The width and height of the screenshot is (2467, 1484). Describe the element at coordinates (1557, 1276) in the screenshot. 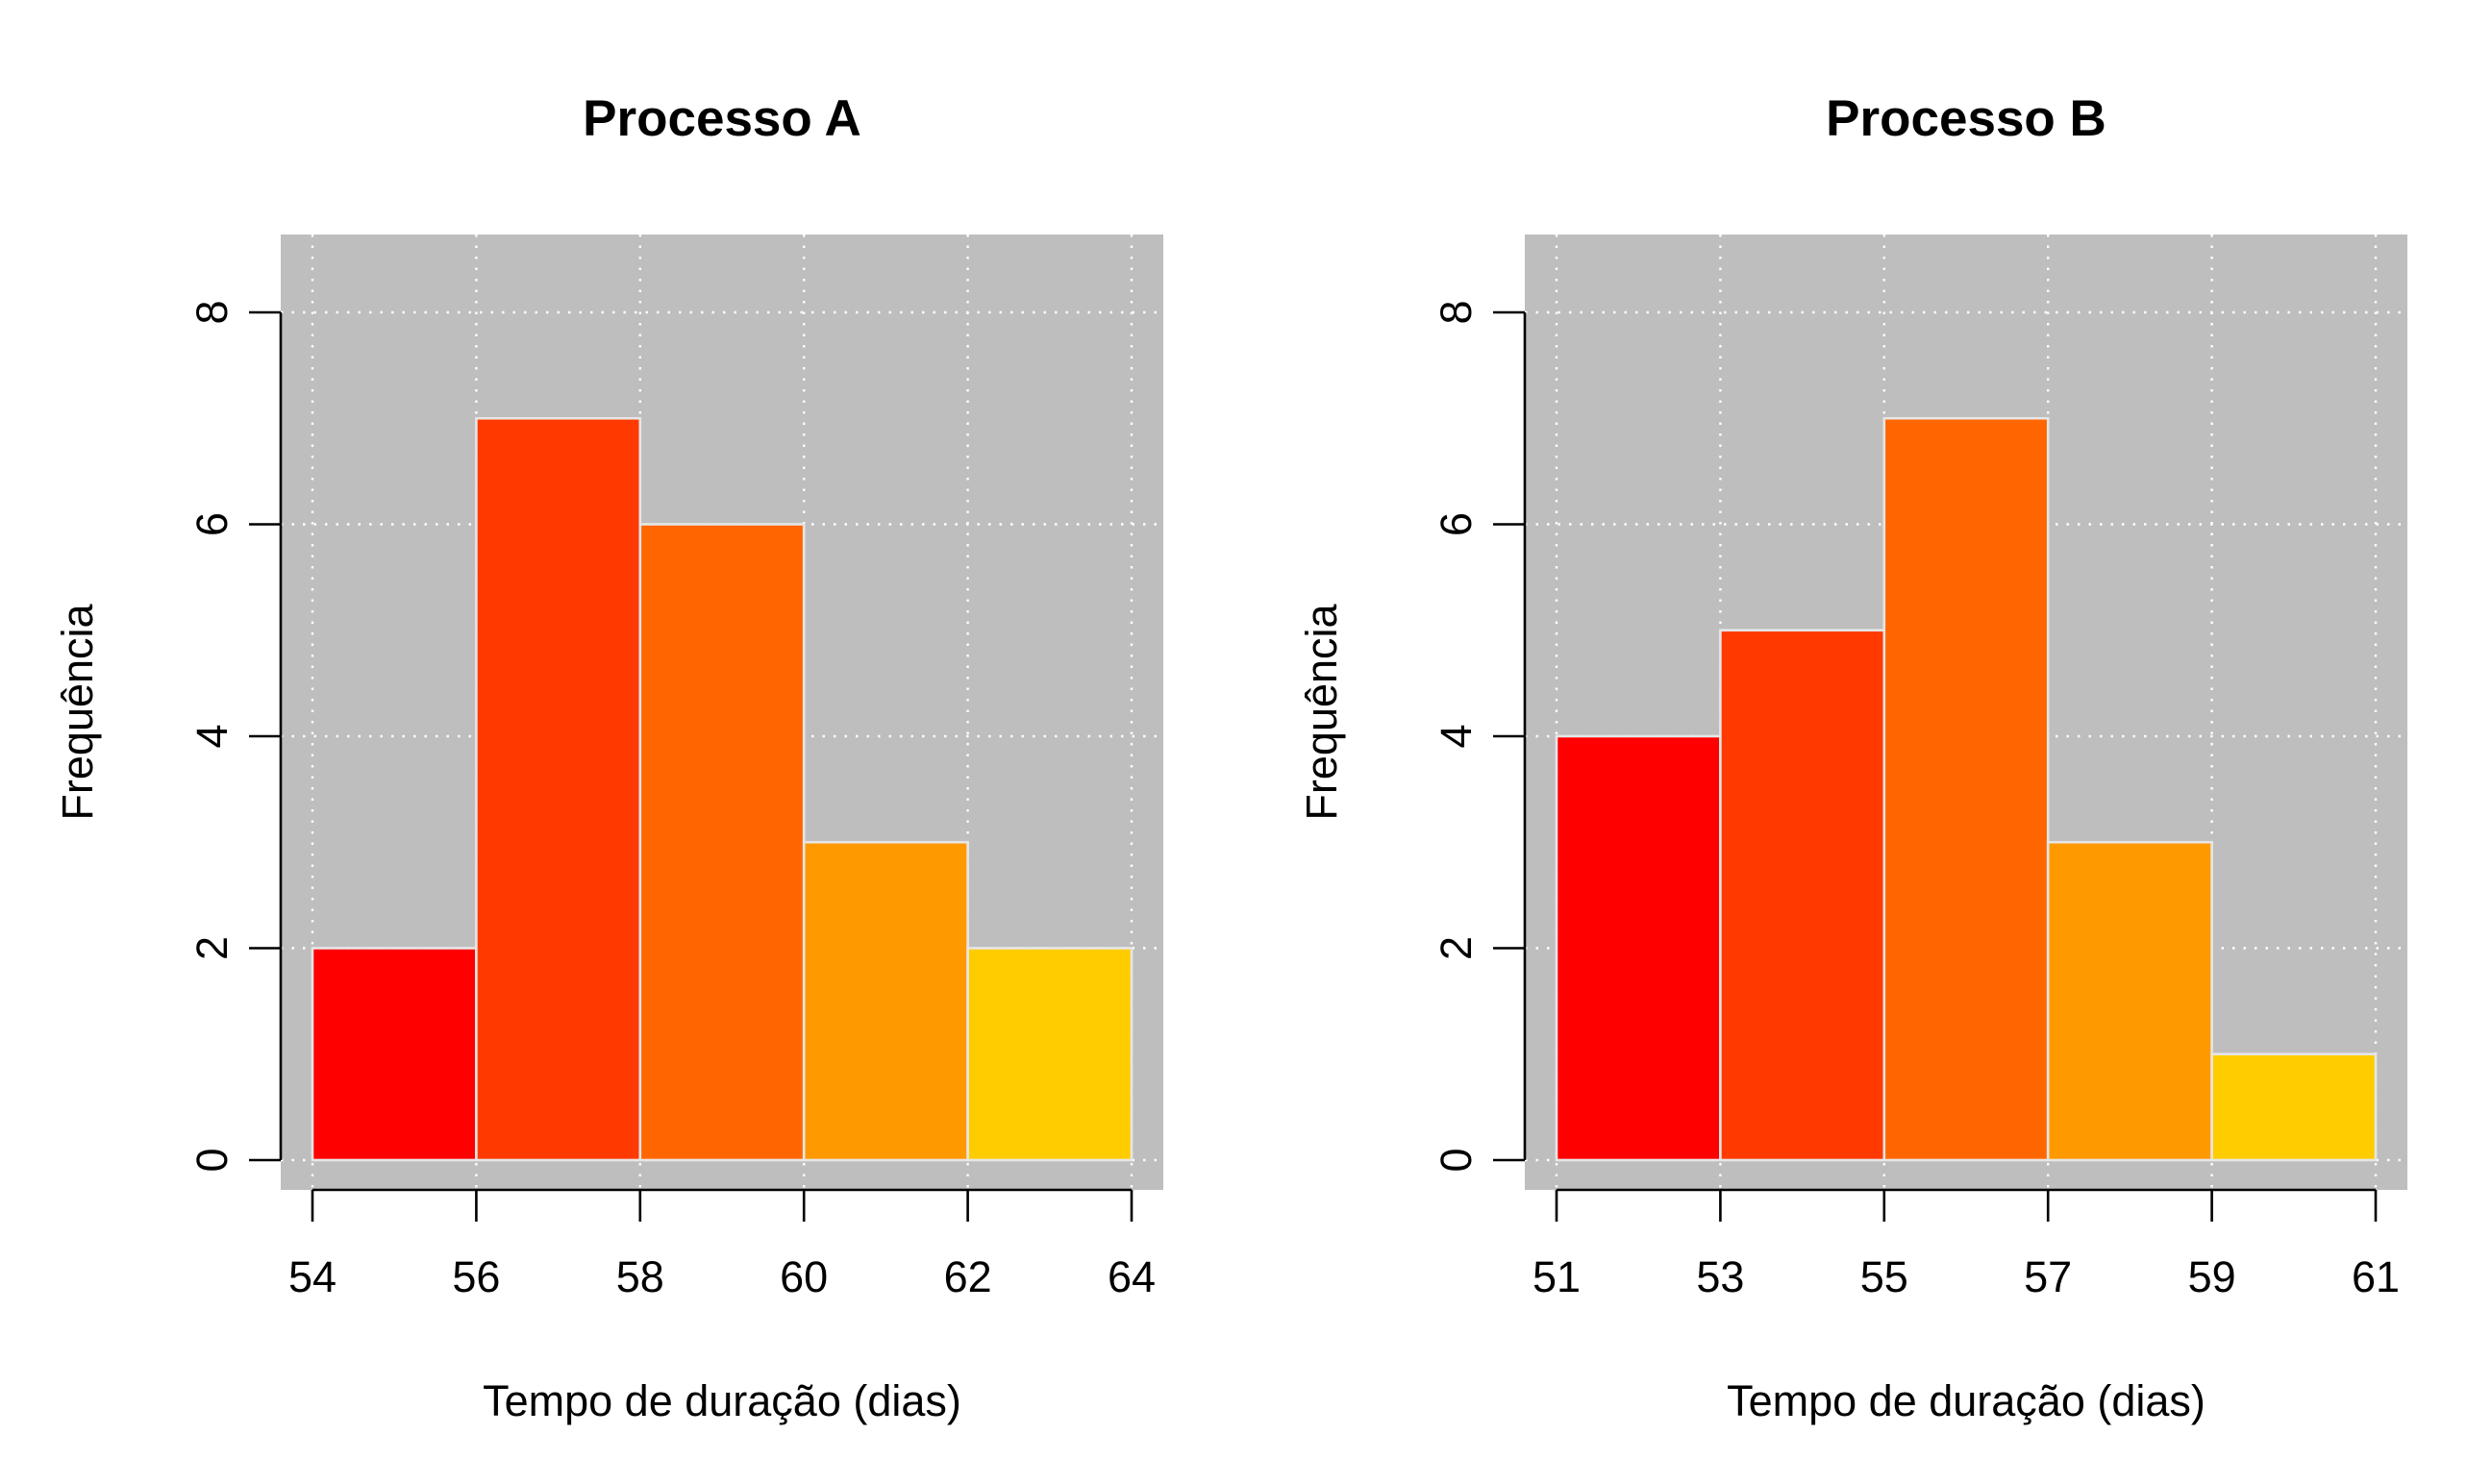

I see `x-tick-label-b-0: 51` at that location.